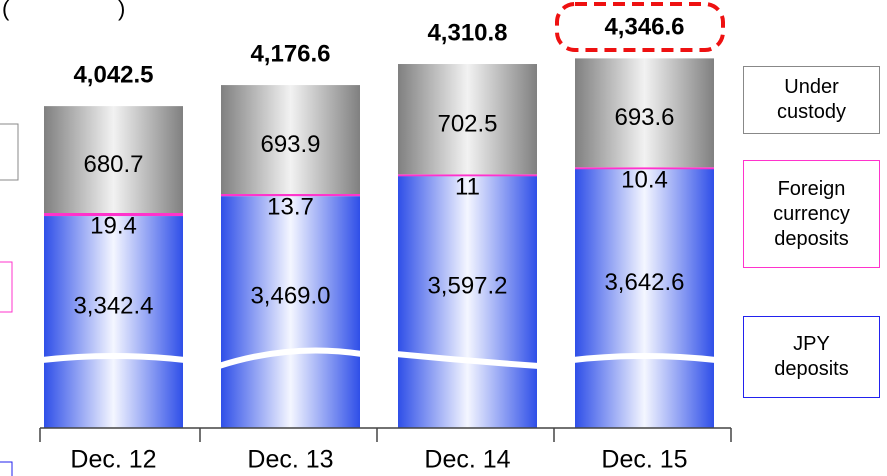  I want to click on x-tick-label: Dec. 15, so click(644, 460).